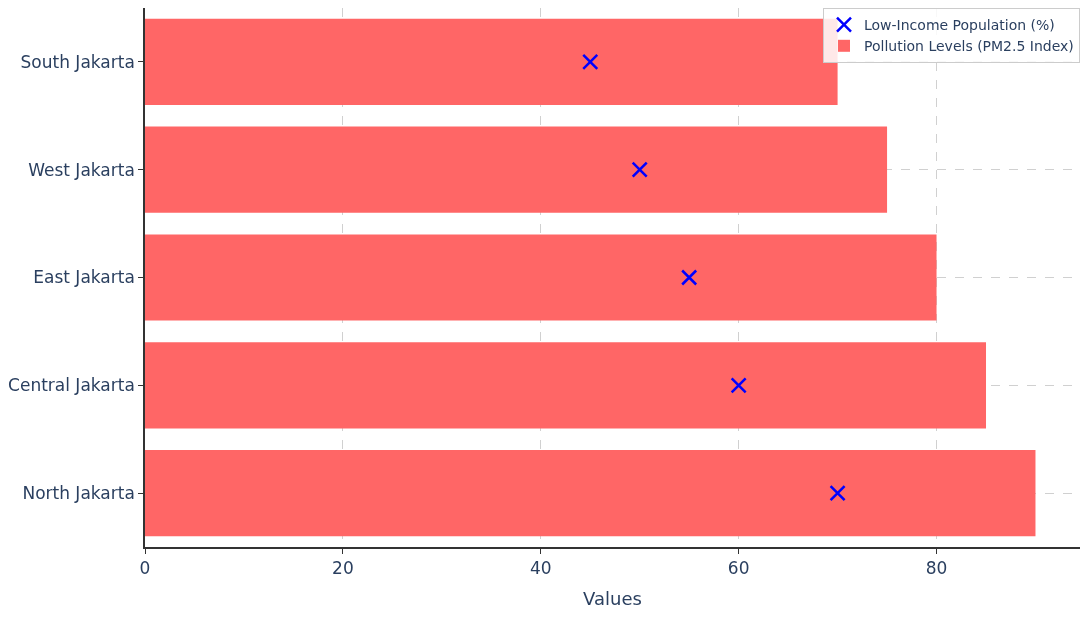  I want to click on x-axis-title: Values, so click(612, 598).